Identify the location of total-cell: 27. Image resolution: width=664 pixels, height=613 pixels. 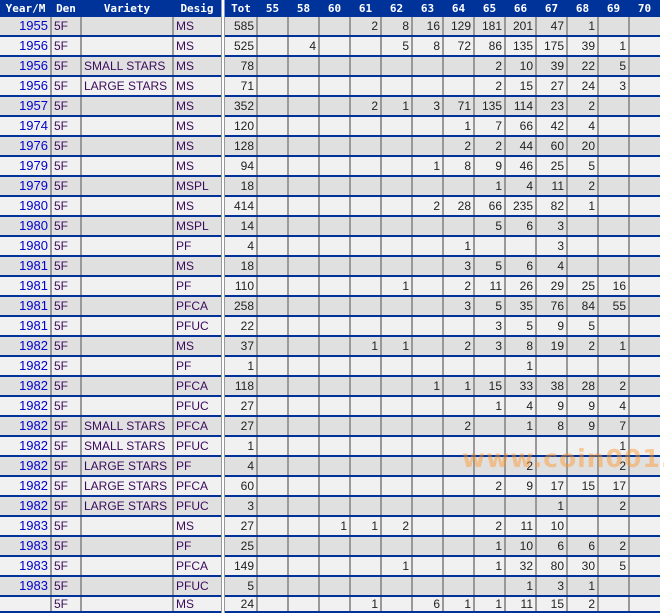
(239, 426).